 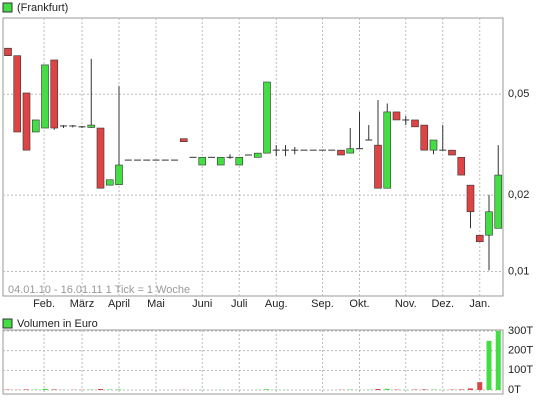 What do you see at coordinates (57, 324) in the screenshot?
I see `volume-title: Volumen in Euro` at bounding box center [57, 324].